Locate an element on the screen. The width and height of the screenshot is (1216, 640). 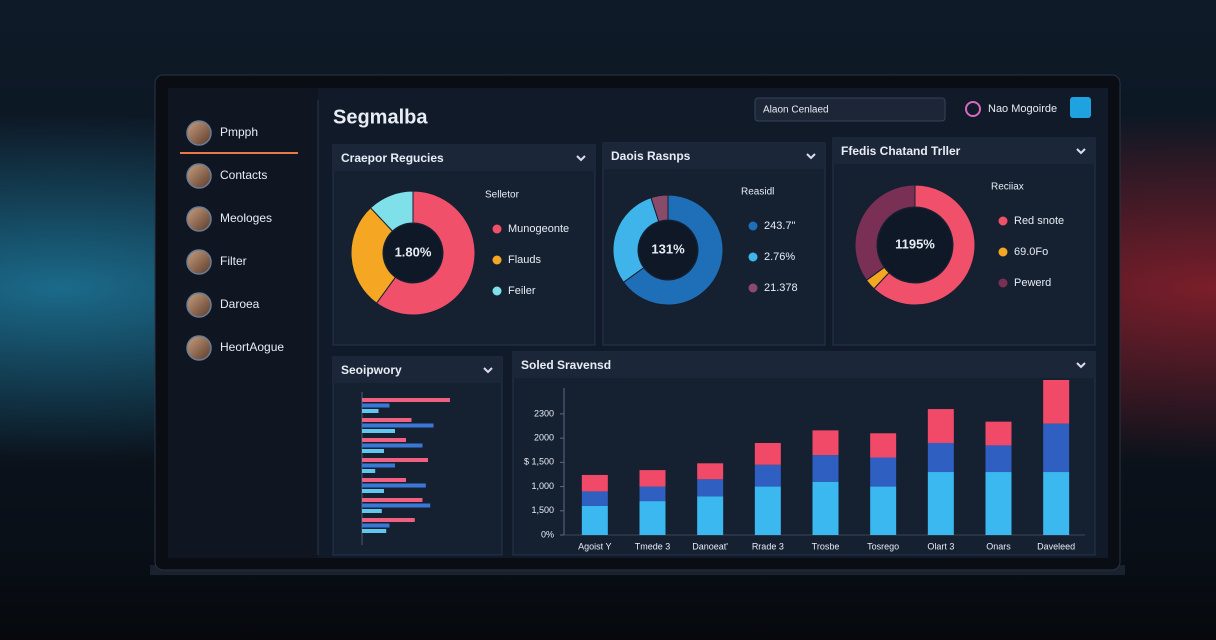
nav-item: Contacts is located at coordinates (243, 175).